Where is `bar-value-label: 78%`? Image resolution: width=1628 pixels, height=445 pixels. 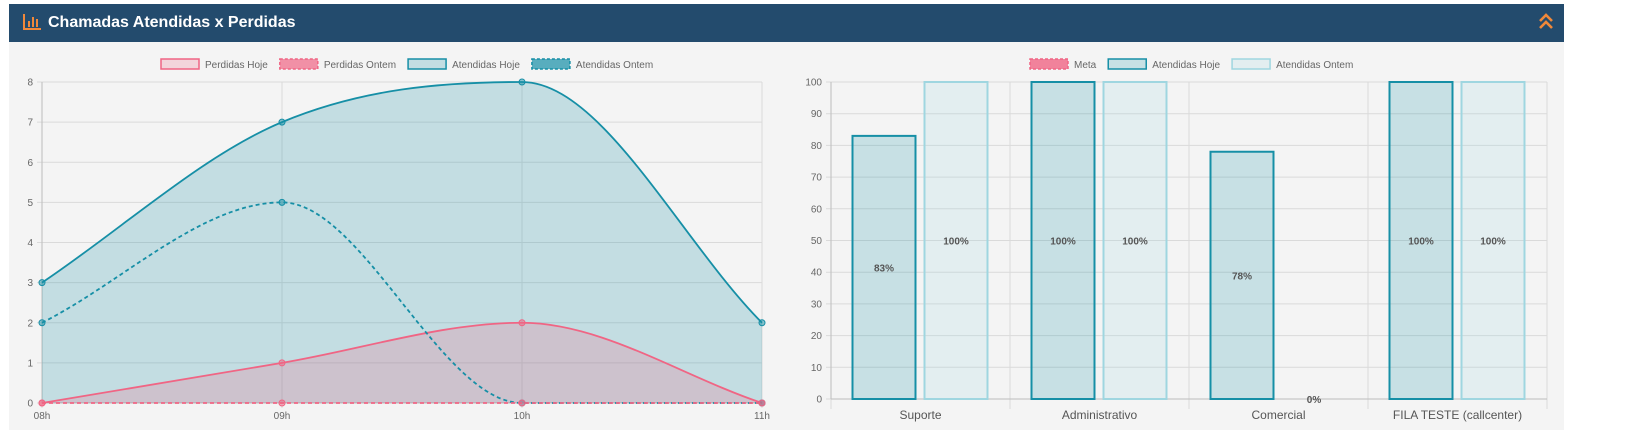
bar-value-label: 78% is located at coordinates (1242, 276).